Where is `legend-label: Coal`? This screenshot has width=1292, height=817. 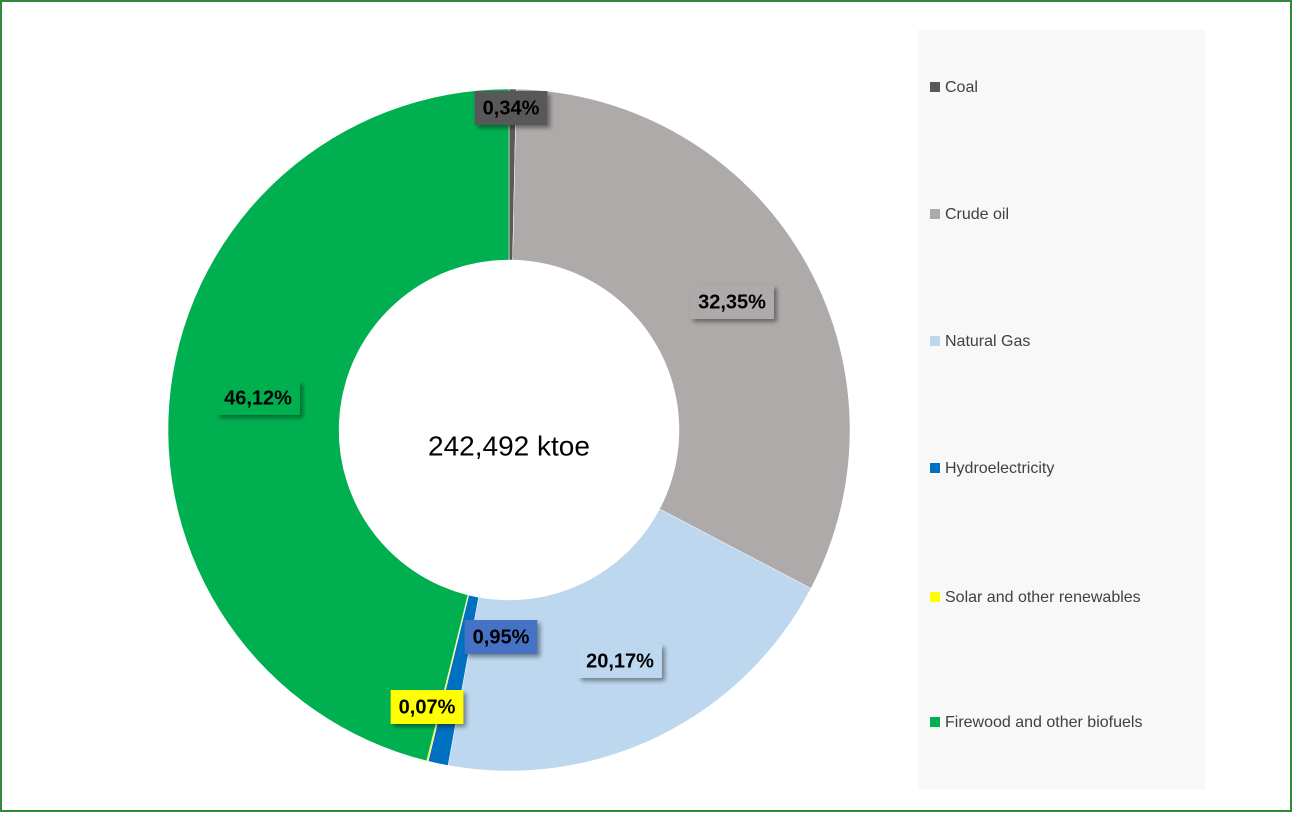
legend-label: Coal is located at coordinates (961, 87).